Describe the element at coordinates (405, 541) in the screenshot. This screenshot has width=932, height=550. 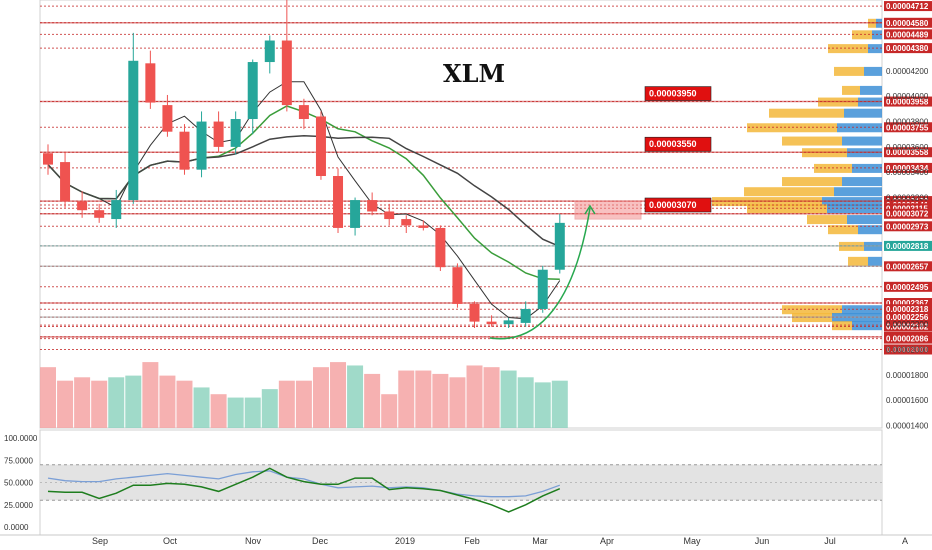
I see `time-tick-label: 2019` at that location.